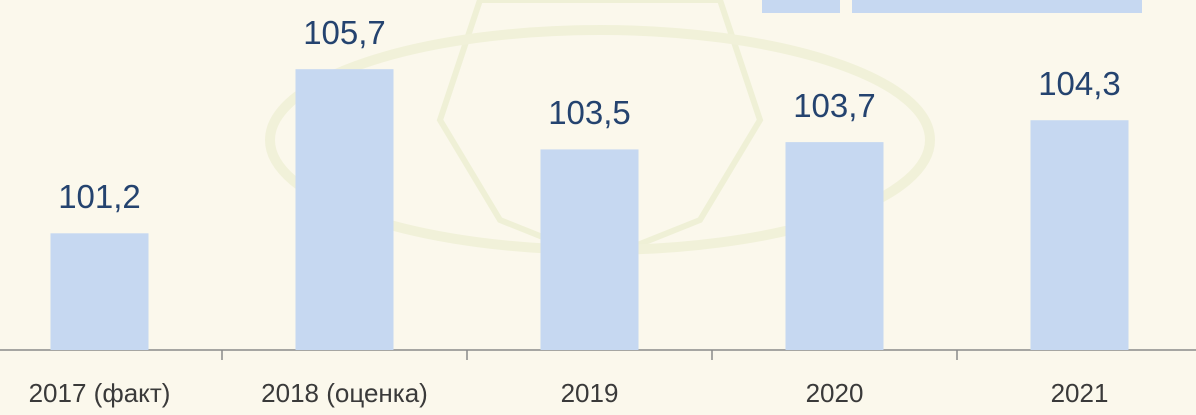  I want to click on x-tick-label: 2019, so click(590, 393).